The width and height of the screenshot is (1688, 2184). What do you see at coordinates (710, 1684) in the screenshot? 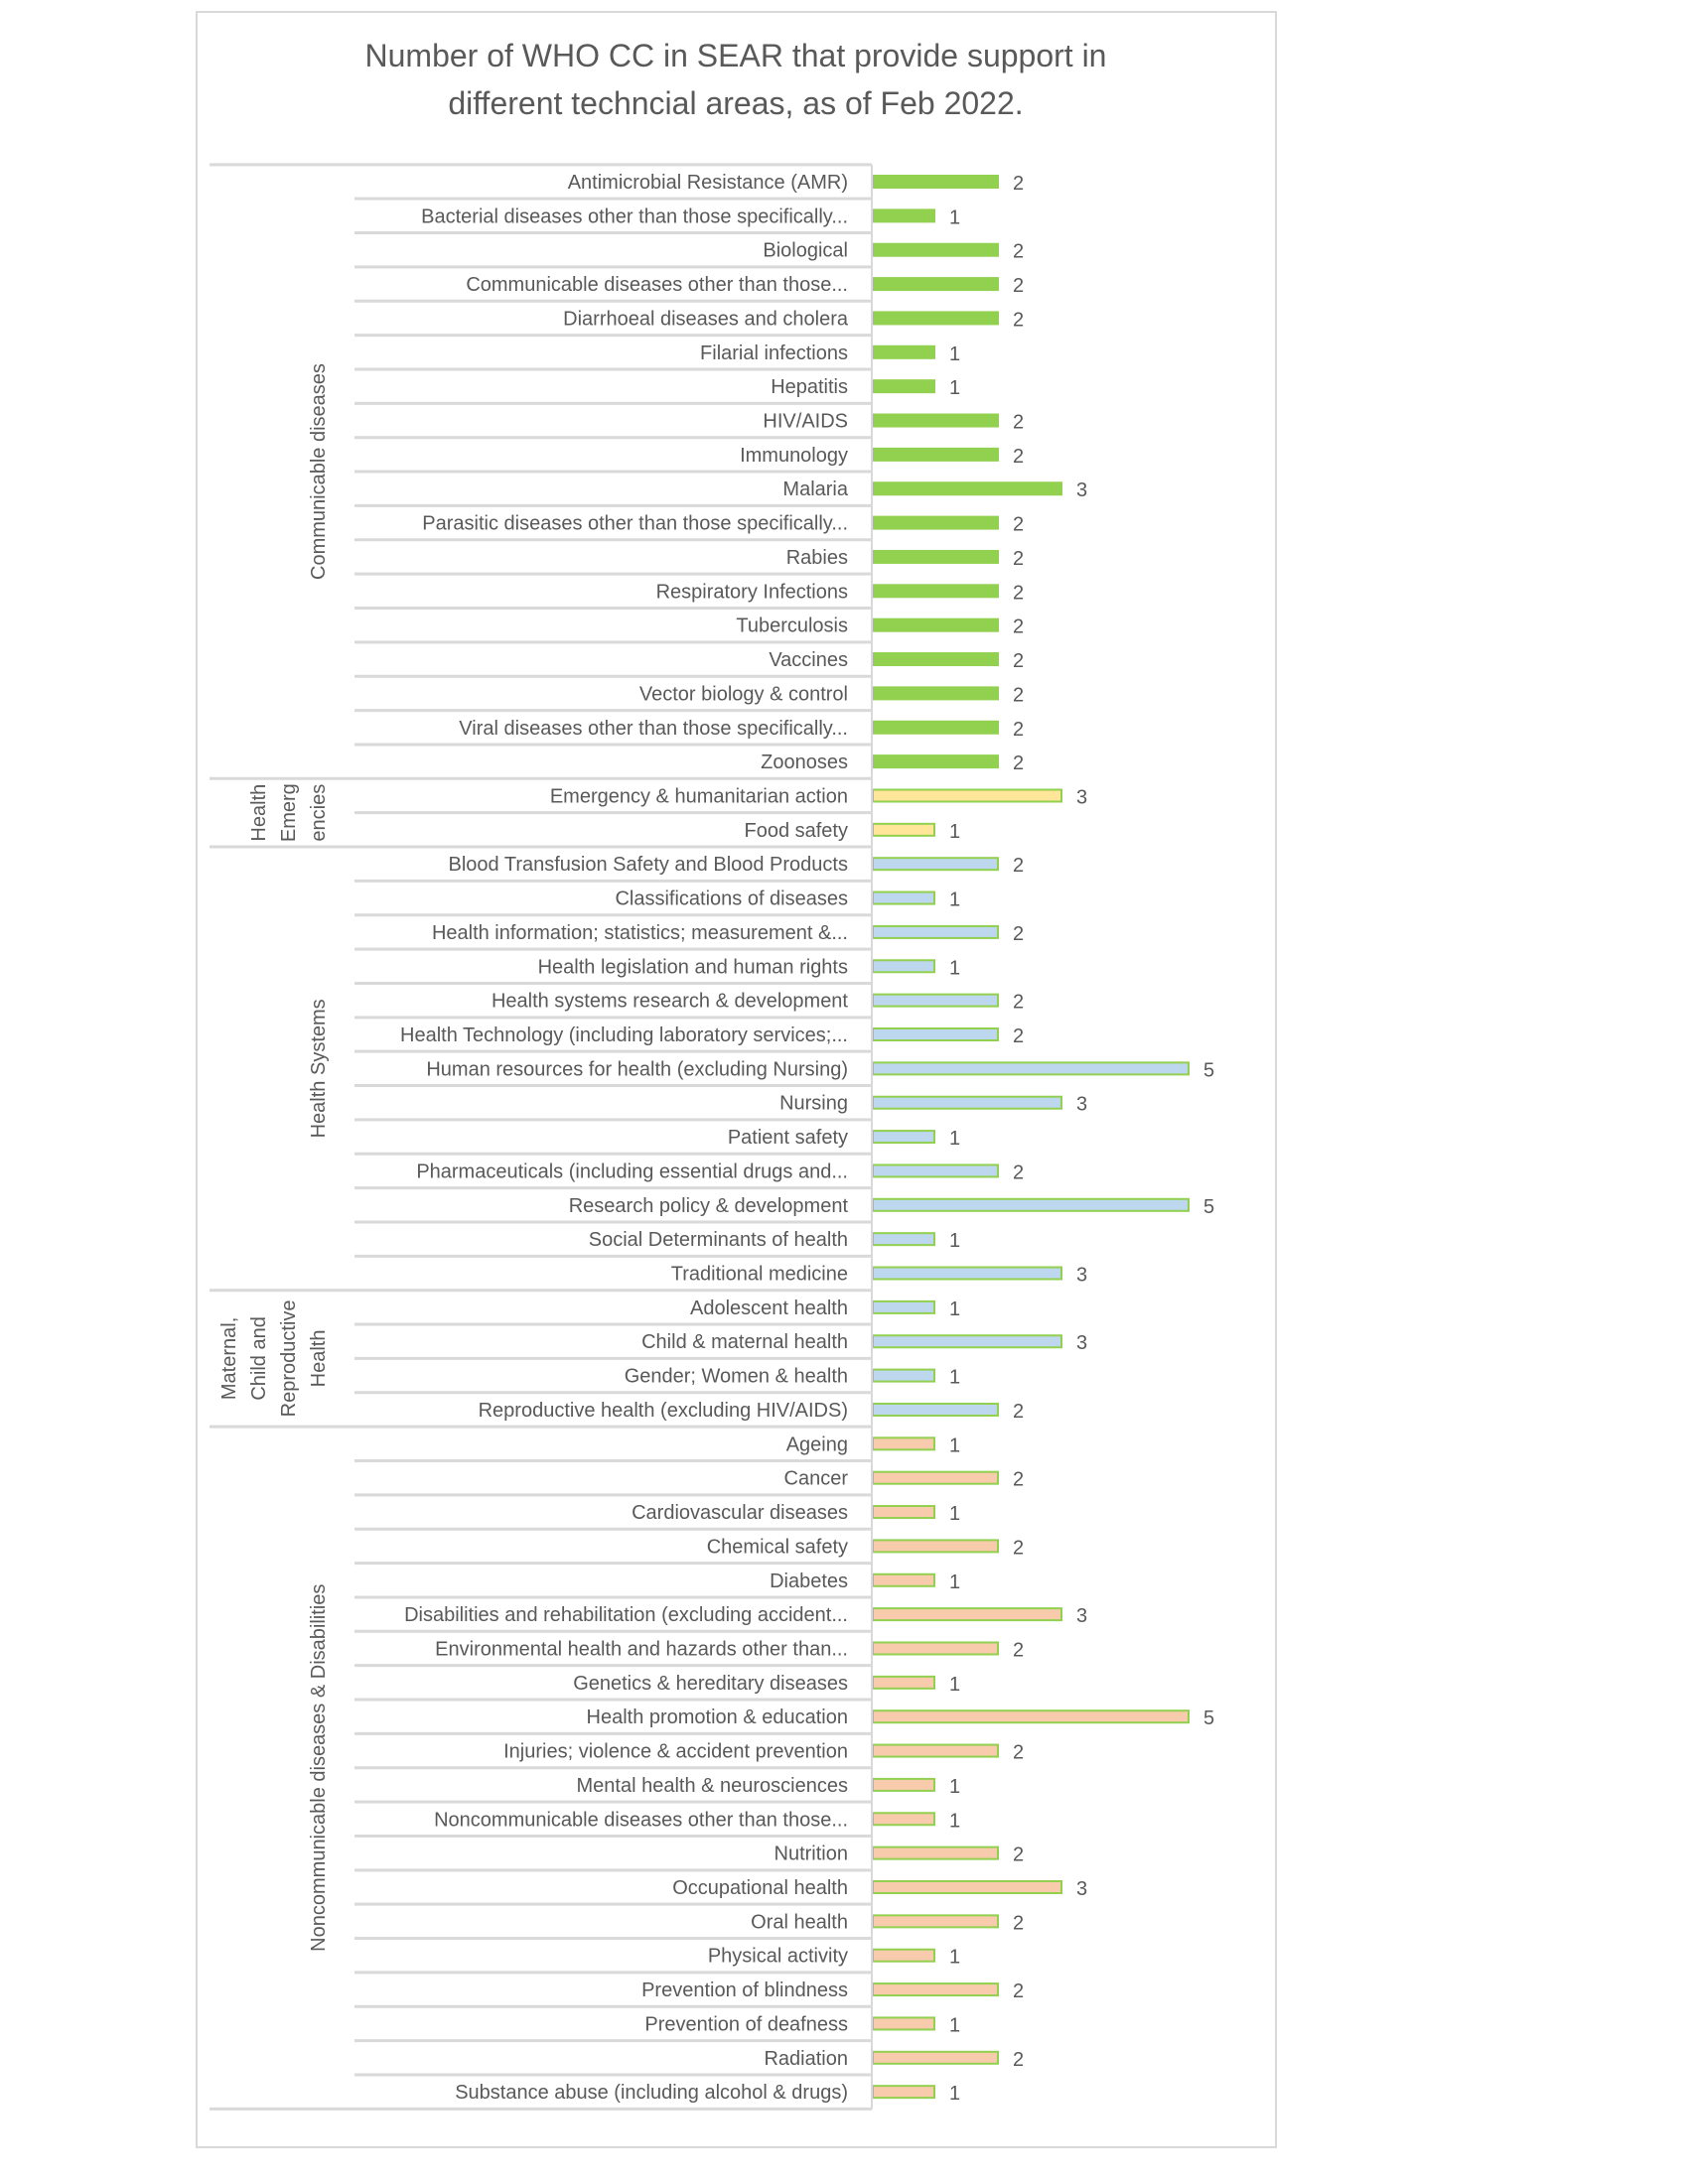
I see `category-label: Genetics & hereditary diseases` at bounding box center [710, 1684].